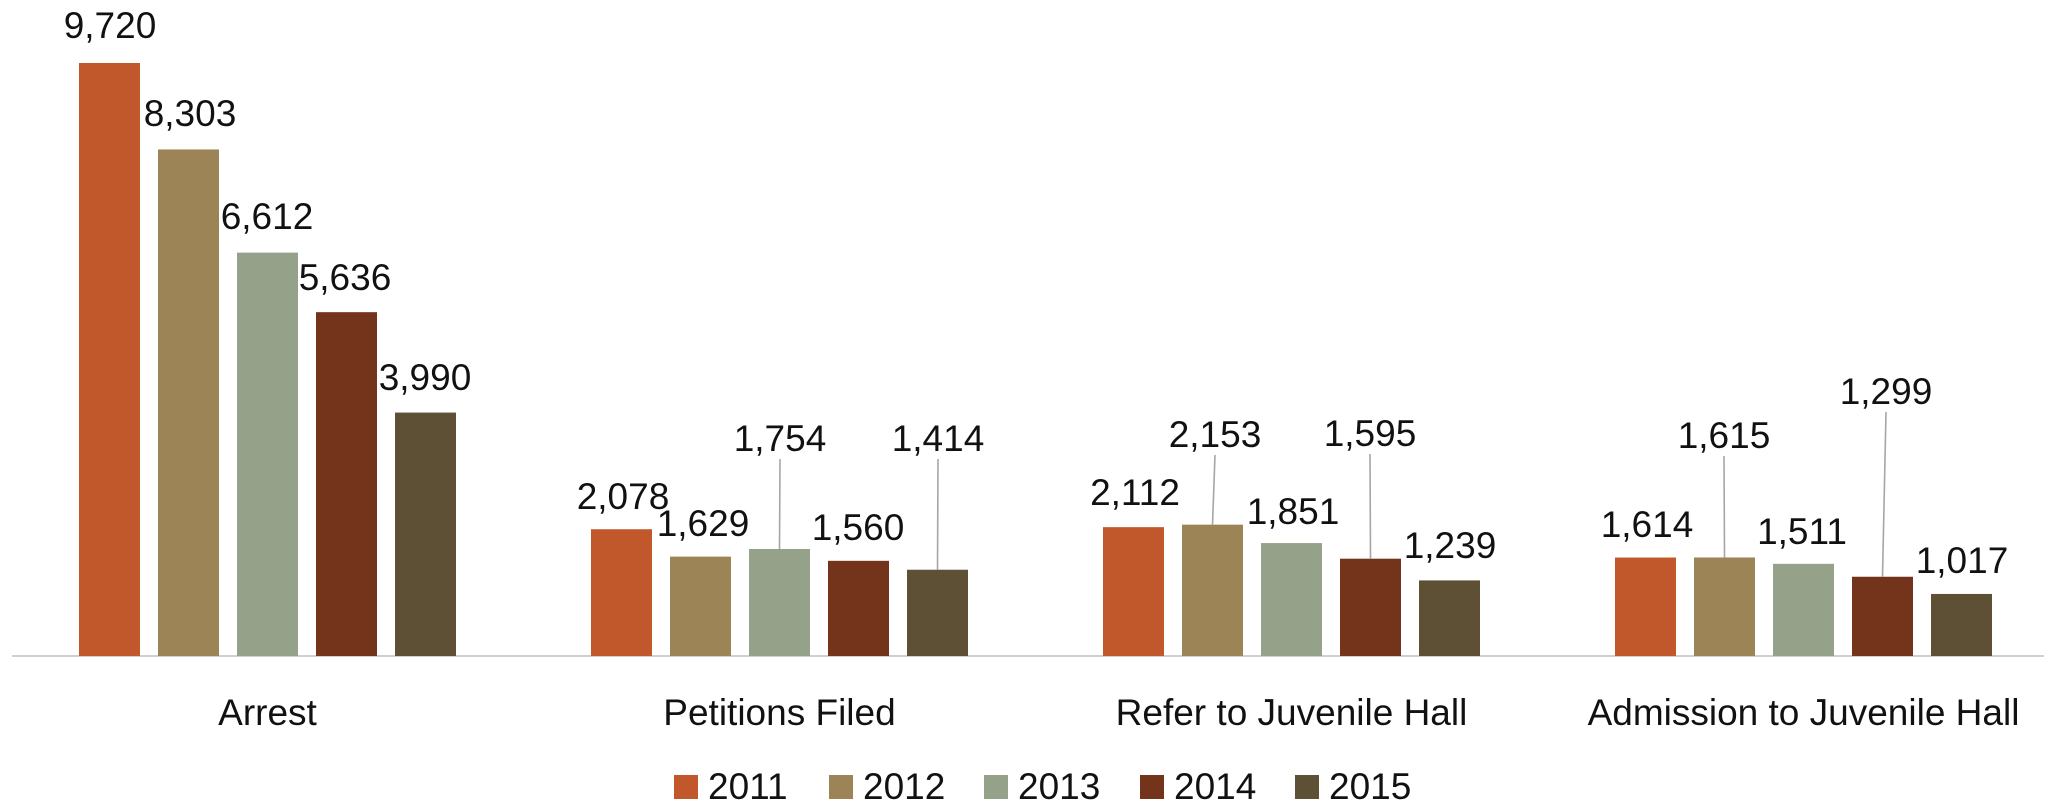 This screenshot has width=2056, height=804. Describe the element at coordinates (1886, 391) in the screenshot. I see `data-label: 1,299` at that location.